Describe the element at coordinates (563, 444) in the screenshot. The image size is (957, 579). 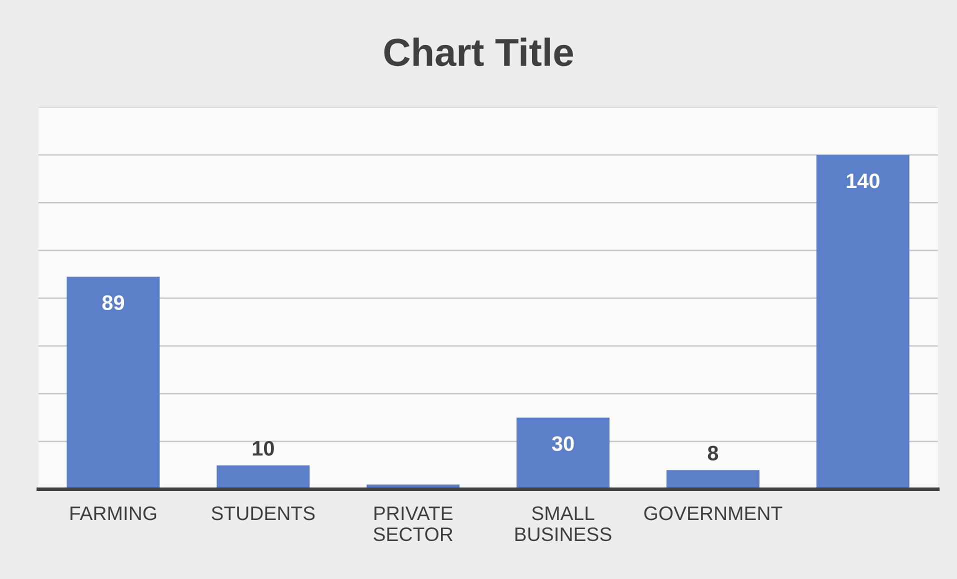
I see `data-label: 30` at that location.